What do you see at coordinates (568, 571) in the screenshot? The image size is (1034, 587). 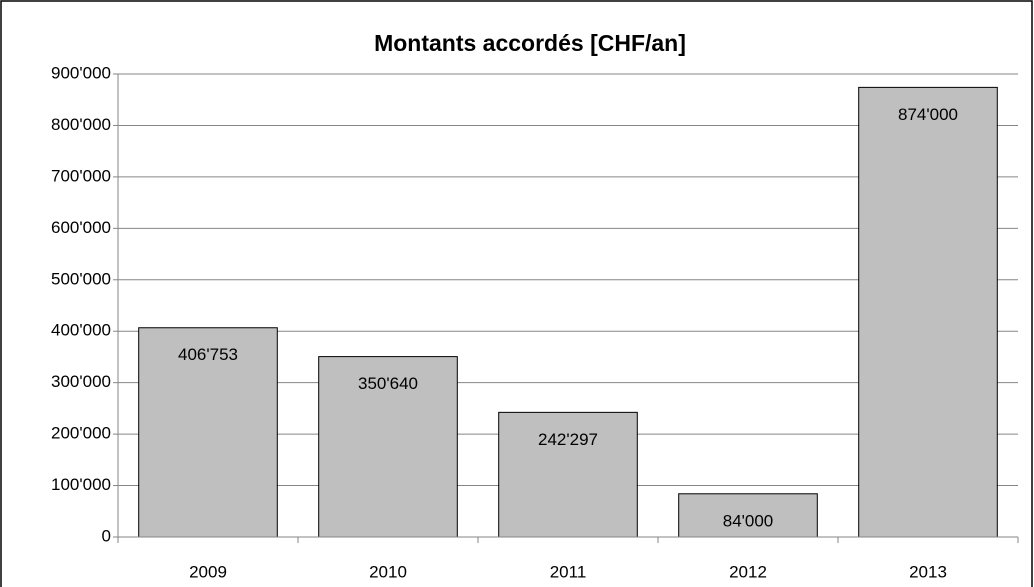 I see `x-tick-label: 2011` at bounding box center [568, 571].